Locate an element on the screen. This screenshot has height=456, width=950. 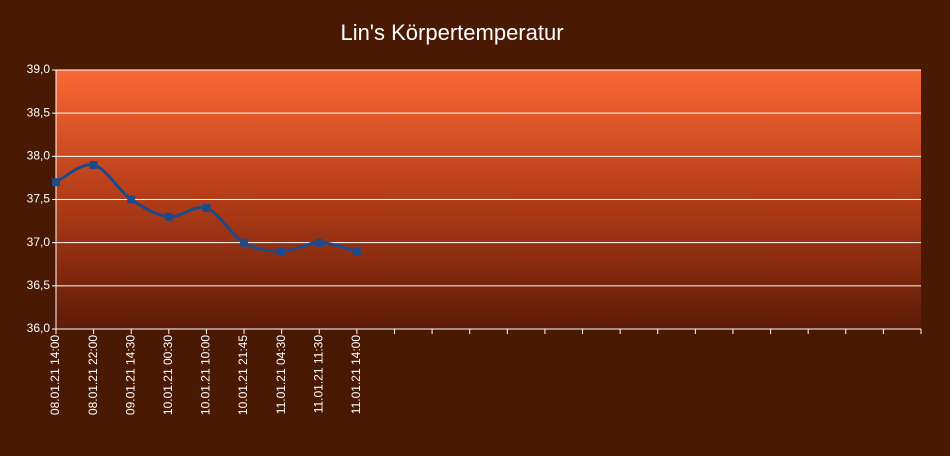
x-tick-label: 08.01.21 14:00 is located at coordinates (55, 375).